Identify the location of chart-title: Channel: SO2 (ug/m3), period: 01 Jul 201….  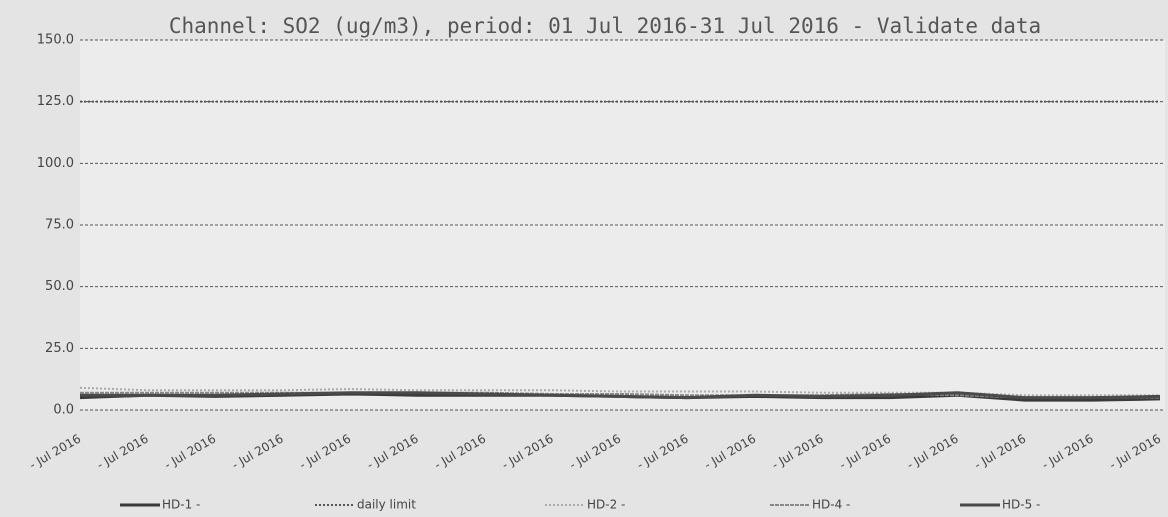
(605, 26).